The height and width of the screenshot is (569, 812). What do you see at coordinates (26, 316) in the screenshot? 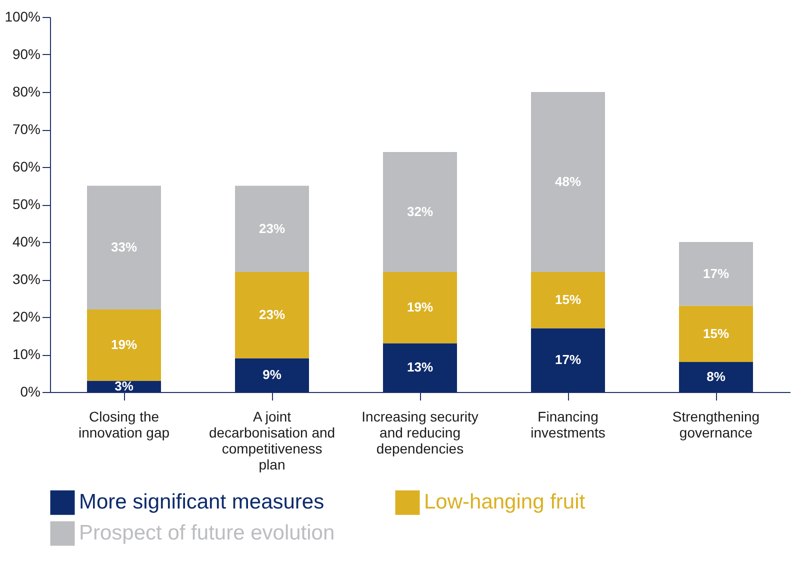
I see `y-tick-label: 20%` at bounding box center [26, 316].